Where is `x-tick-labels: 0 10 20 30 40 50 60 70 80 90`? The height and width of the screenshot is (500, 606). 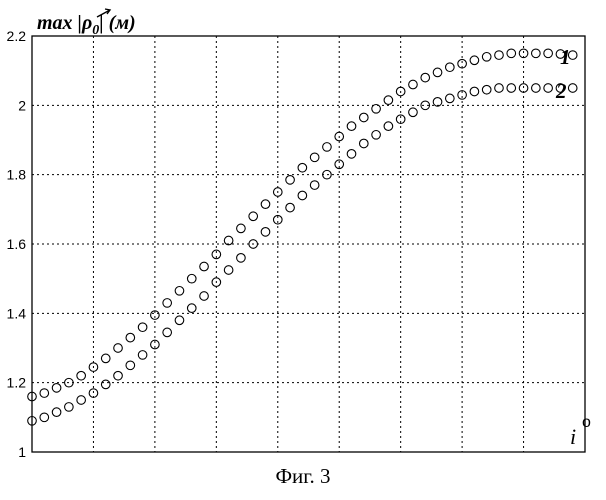
x-tick-labels: 0 10 20 30 40 50 60 70 80 90 is located at coordinates (310, 459).